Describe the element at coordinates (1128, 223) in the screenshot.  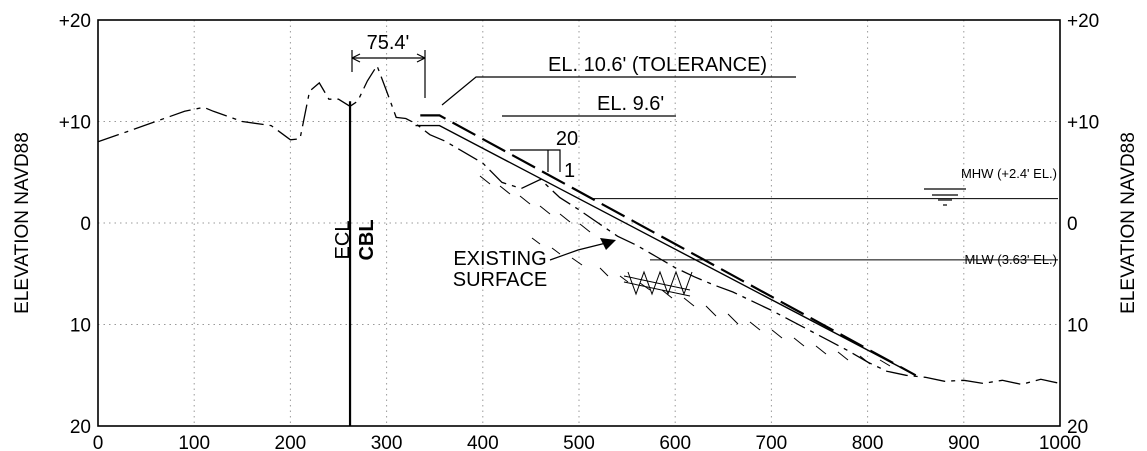
I see `y-axis-title-right: ELEVATION NAVD88` at that location.